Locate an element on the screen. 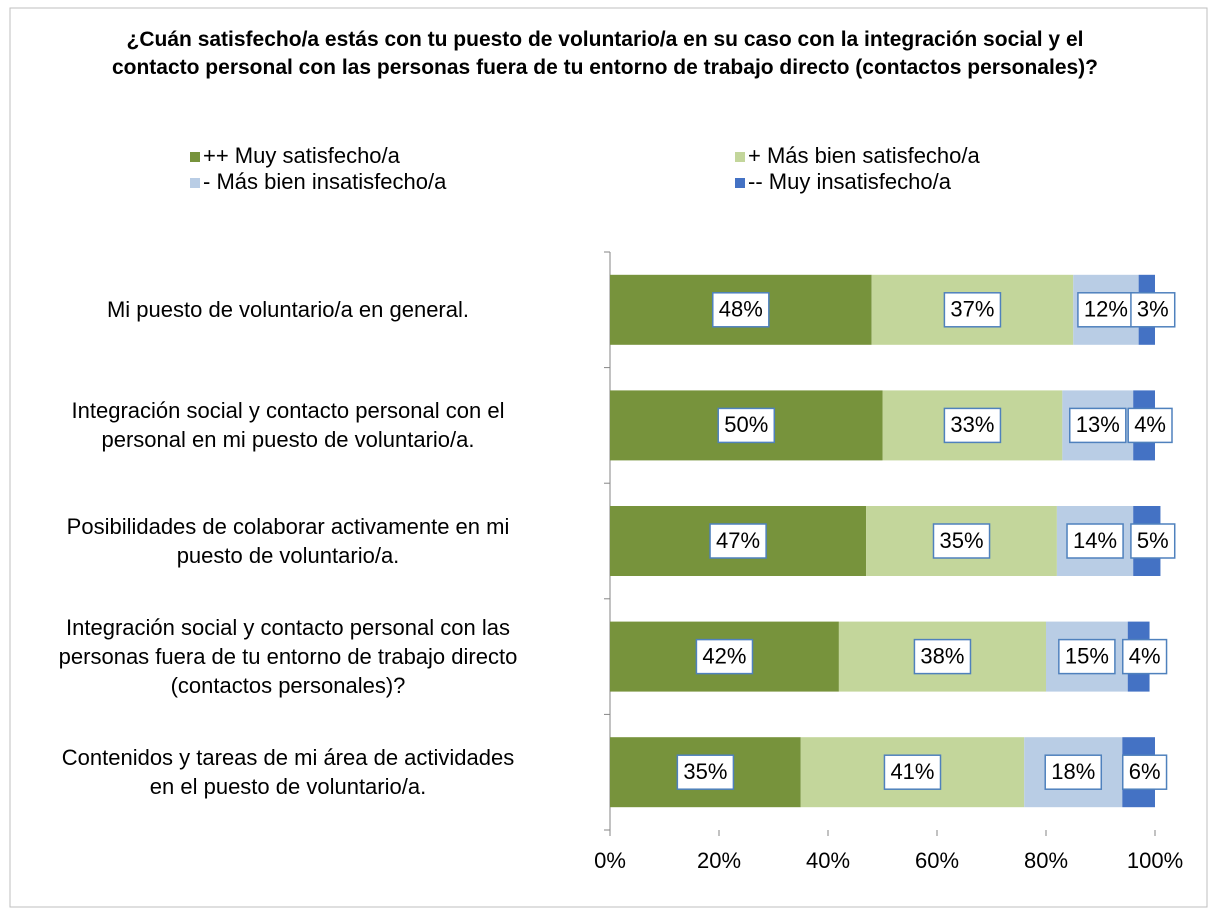 The width and height of the screenshot is (1208, 908). data-label: 33% is located at coordinates (972, 424).